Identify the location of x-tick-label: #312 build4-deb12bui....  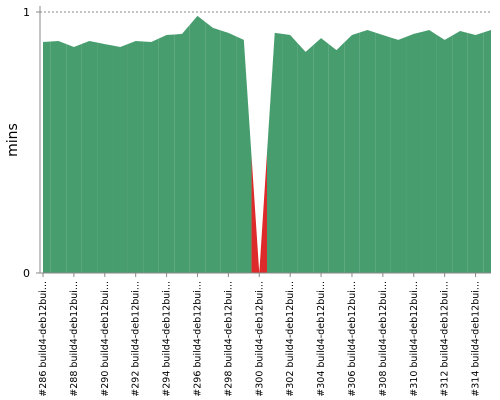
(445, 339).